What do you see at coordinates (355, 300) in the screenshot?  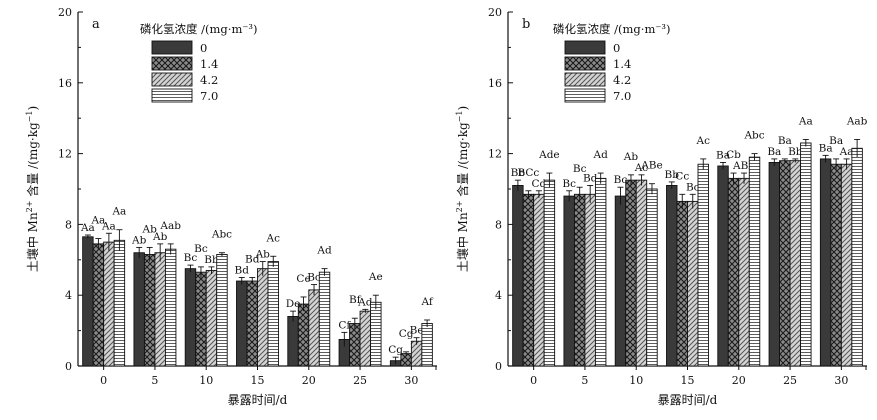 I see `significance-label: Bf` at bounding box center [355, 300].